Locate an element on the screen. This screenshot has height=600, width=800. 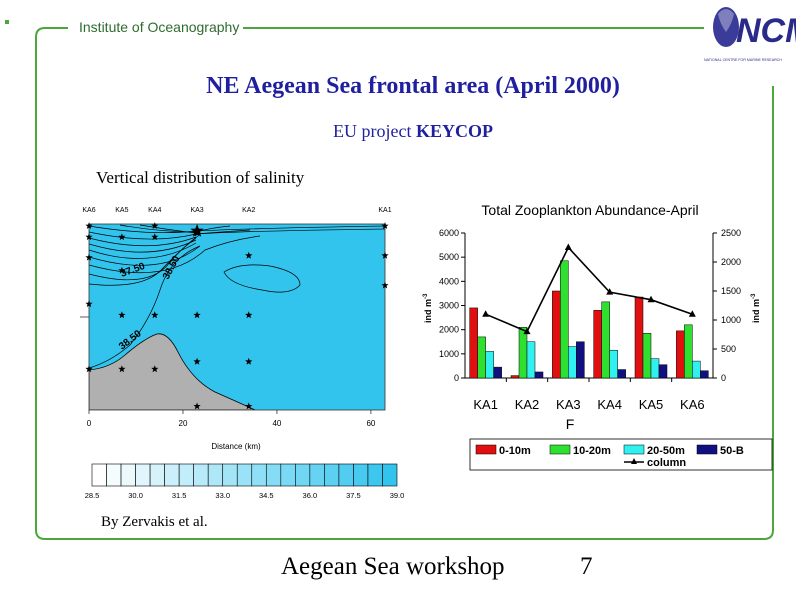
left-tick-label: 0 is located at coordinates (456, 378).